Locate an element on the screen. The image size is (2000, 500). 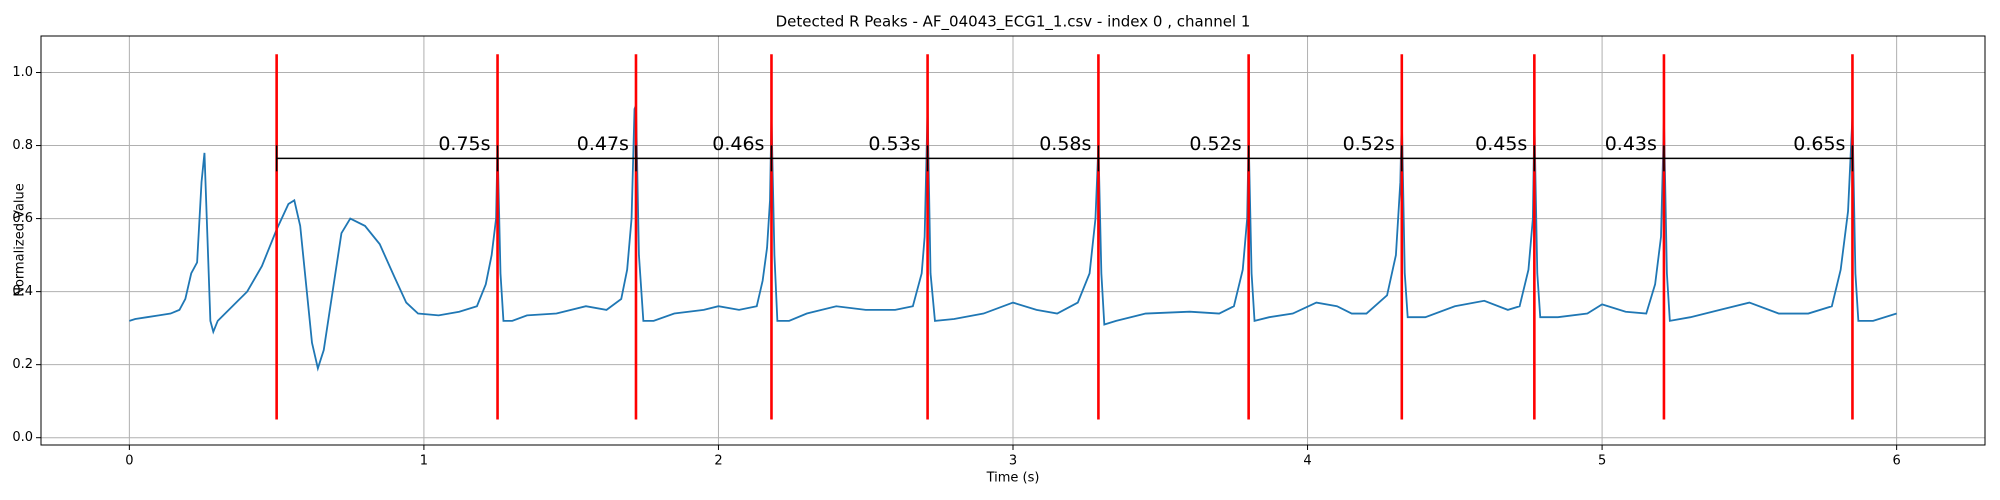
y-tick-label: 0.0 is located at coordinates (22, 437).